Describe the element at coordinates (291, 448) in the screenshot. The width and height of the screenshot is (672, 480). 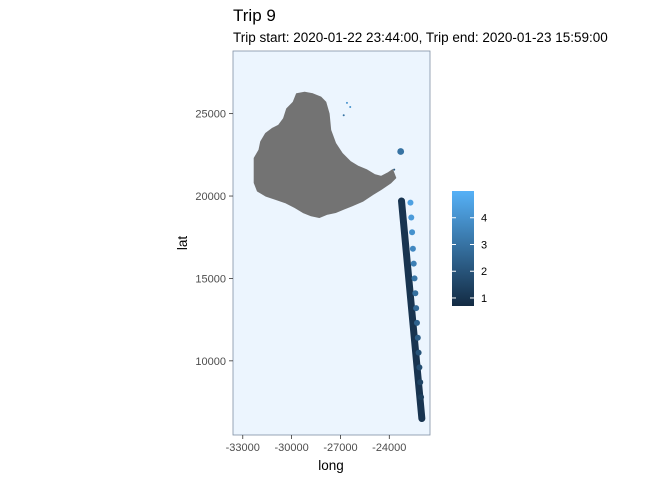
I see `x-tick-label: -30000` at that location.